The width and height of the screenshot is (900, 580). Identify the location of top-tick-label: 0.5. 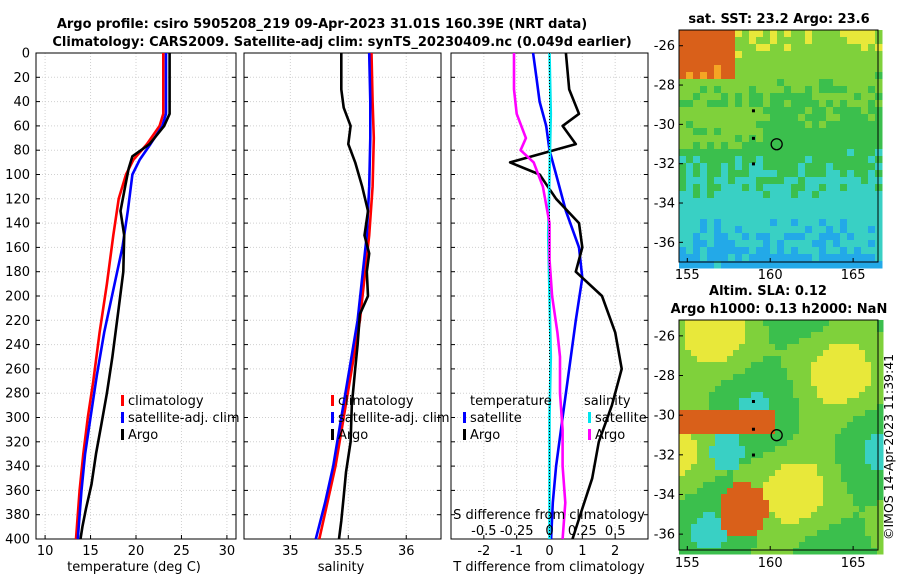
(615, 531).